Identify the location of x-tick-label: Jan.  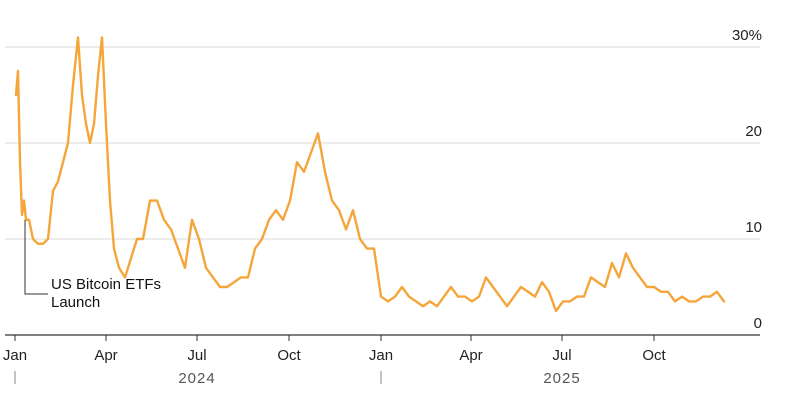
(381, 355).